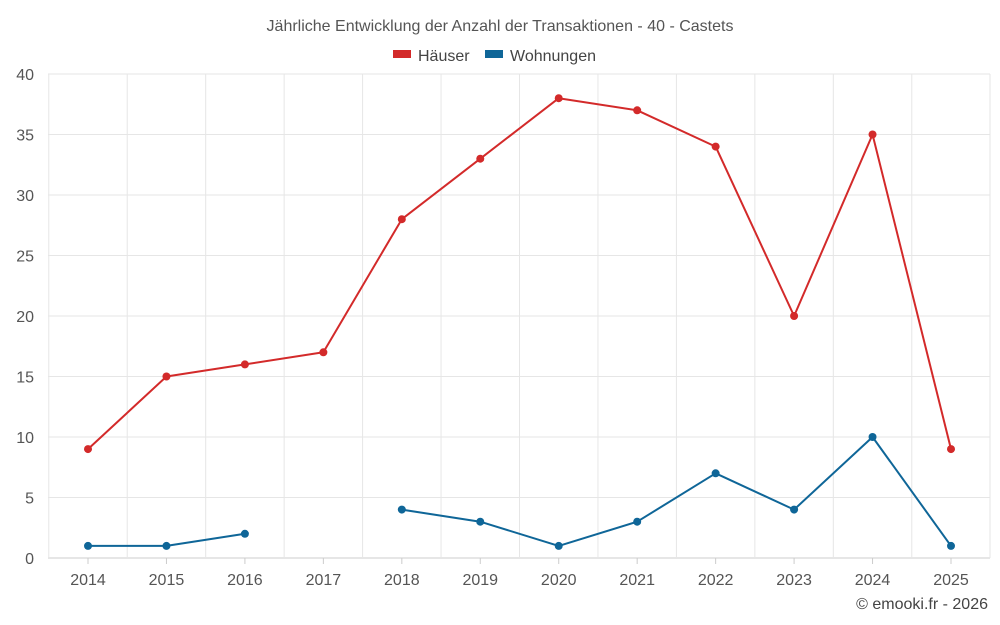 The width and height of the screenshot is (1000, 625). I want to click on x-tick-label-2017: 2017, so click(324, 580).